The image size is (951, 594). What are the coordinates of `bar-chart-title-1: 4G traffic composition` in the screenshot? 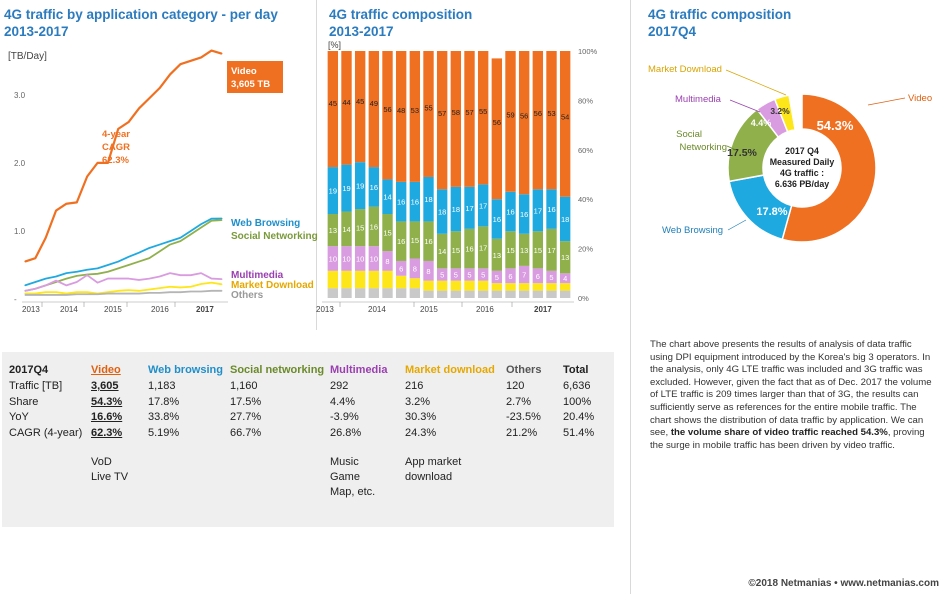 It's located at (401, 14).